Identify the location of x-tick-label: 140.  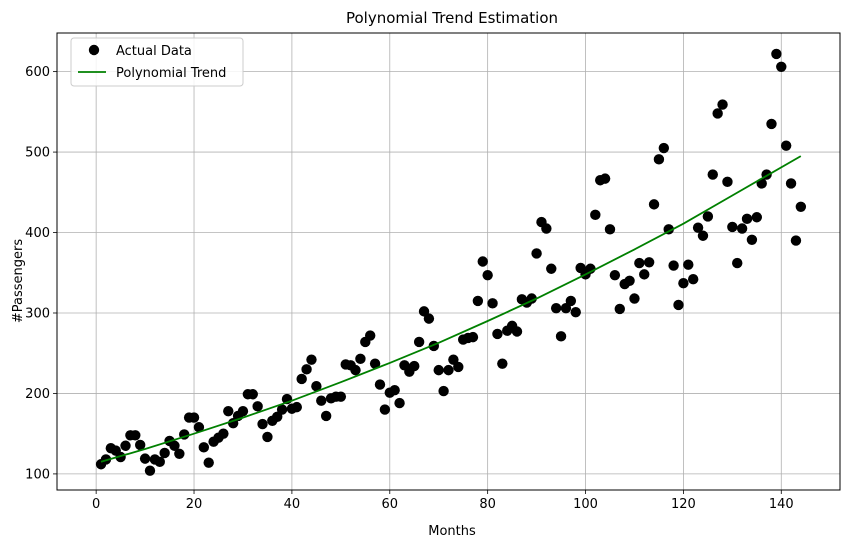
(781, 504).